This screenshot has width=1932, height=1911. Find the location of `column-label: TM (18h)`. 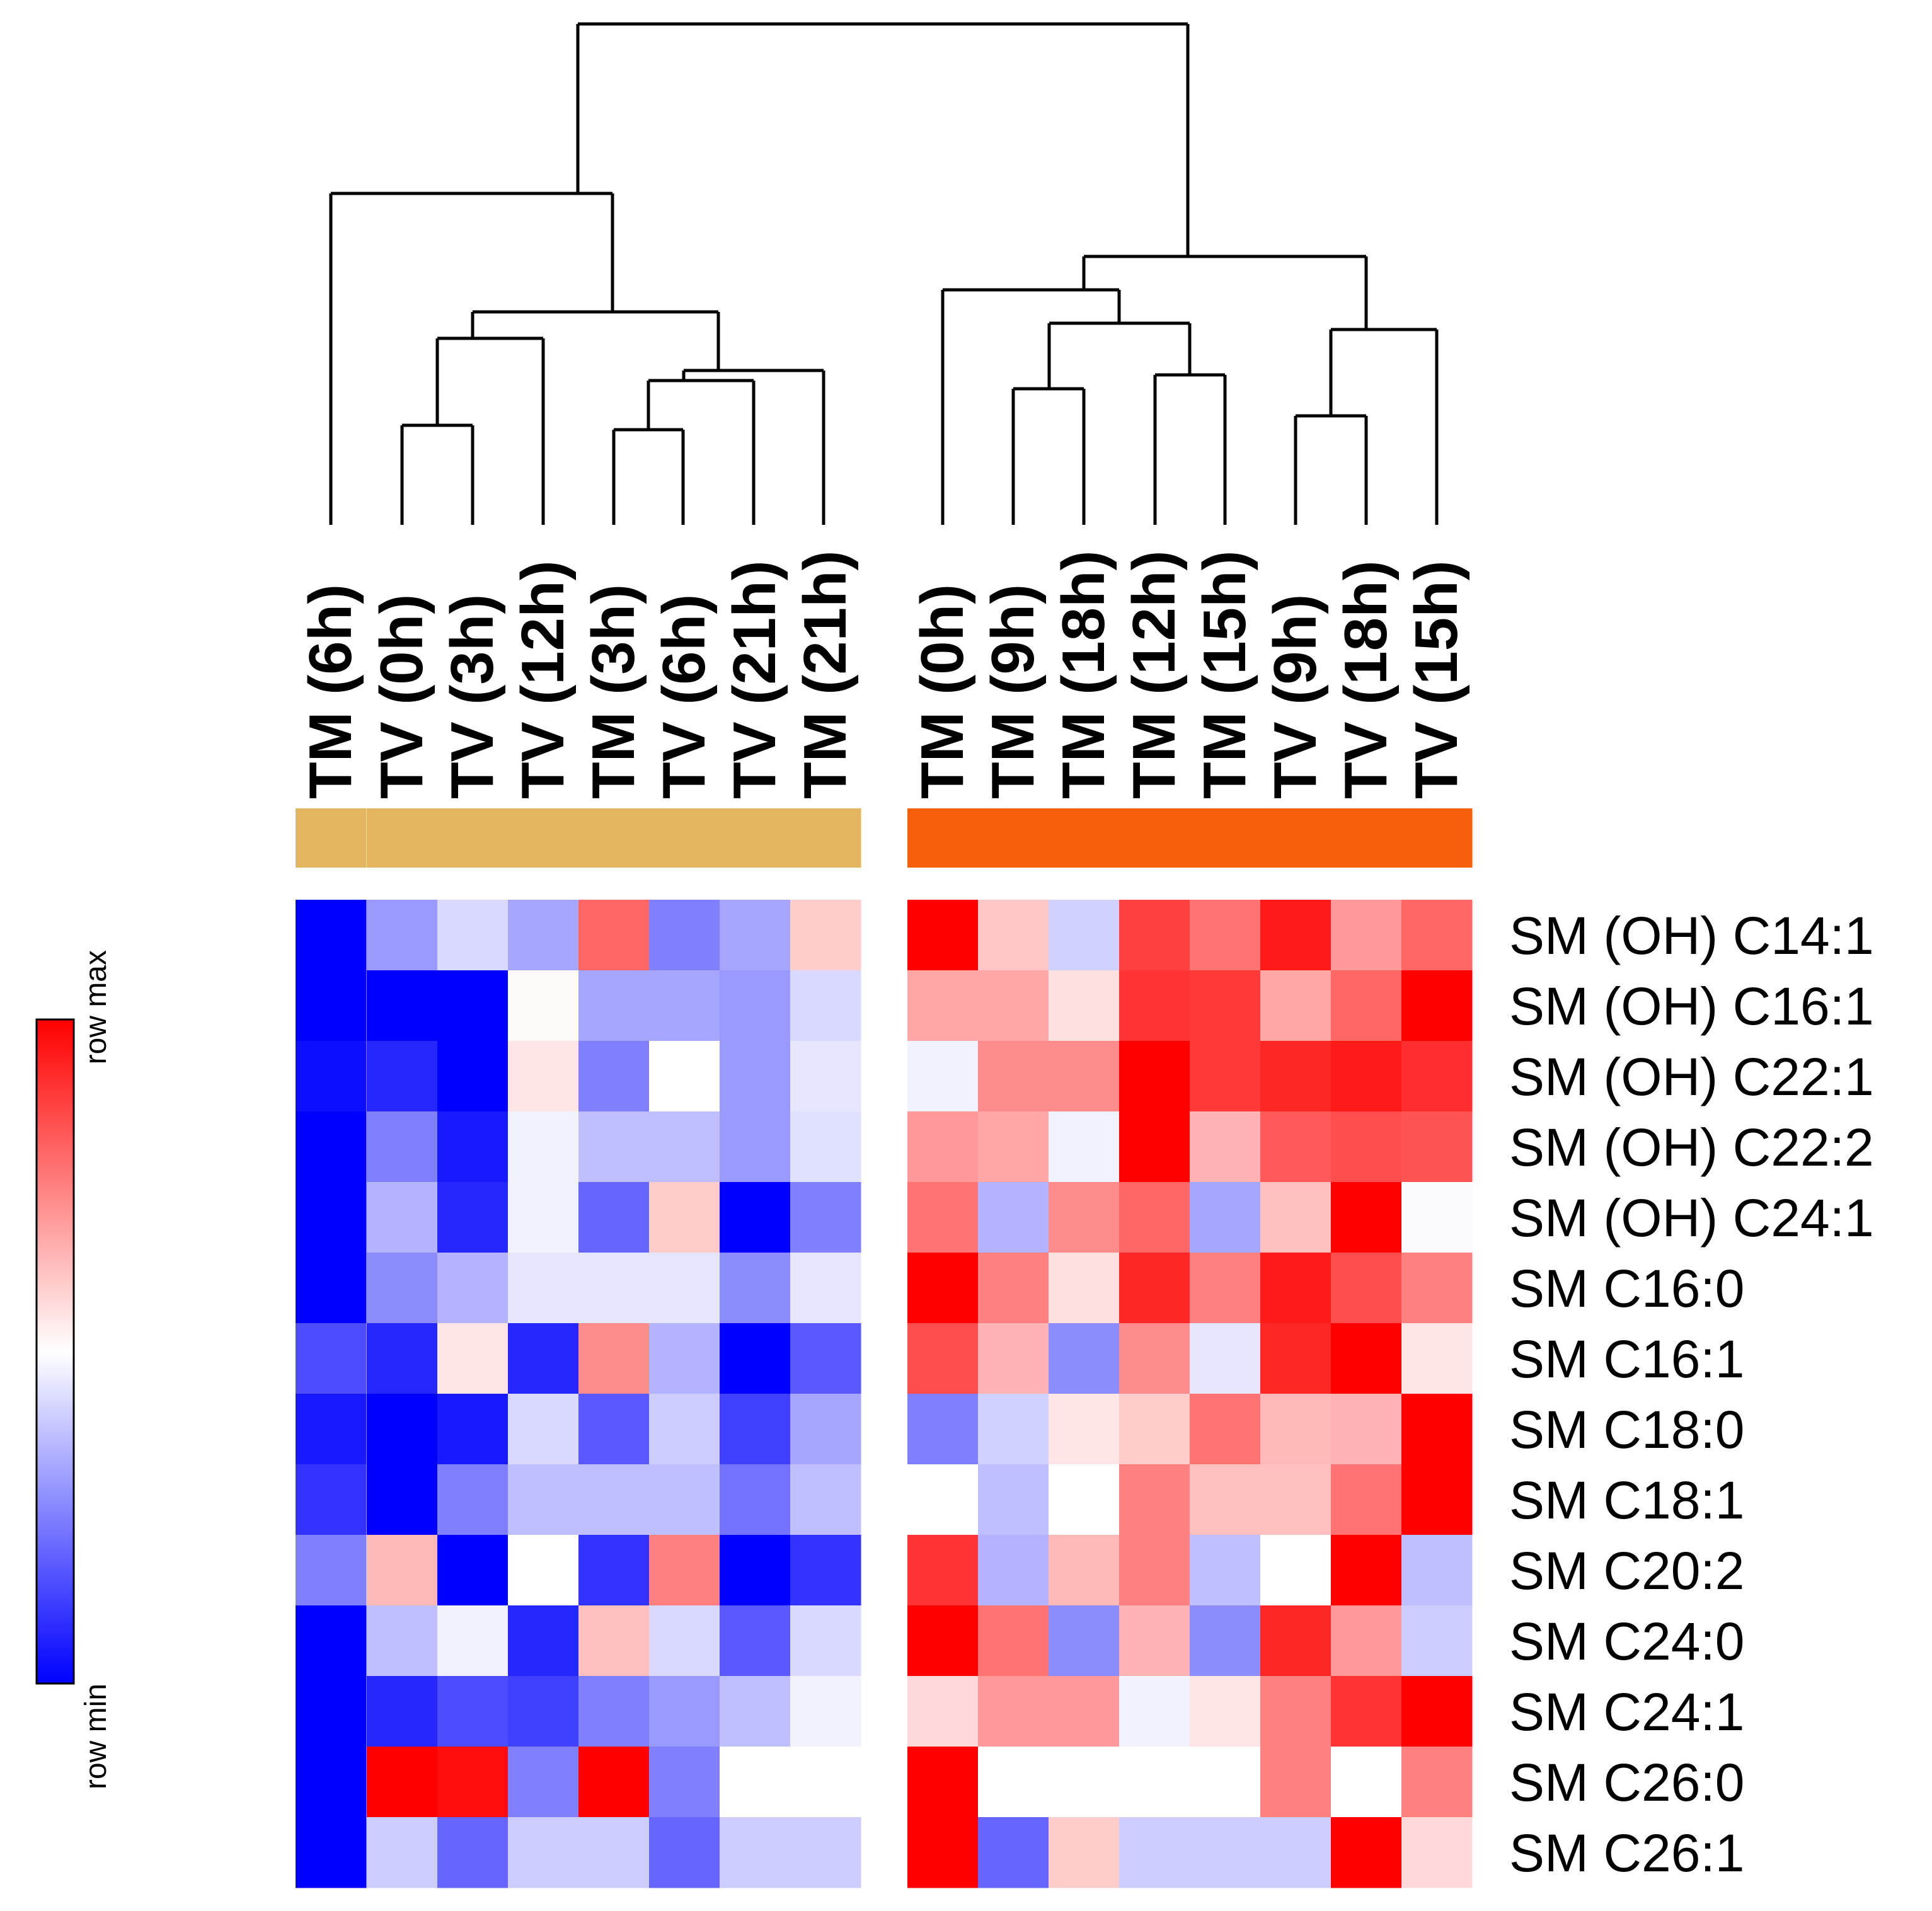

column-label: TM (18h) is located at coordinates (1083, 674).